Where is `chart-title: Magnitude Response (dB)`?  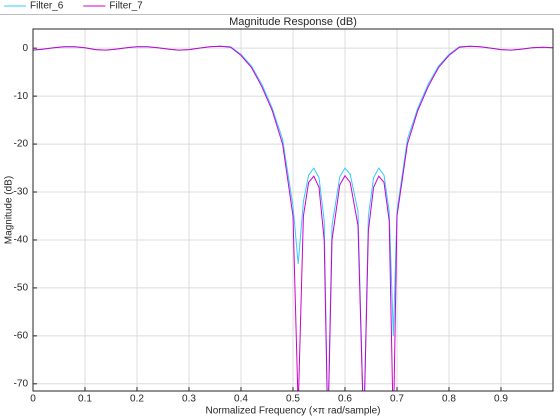 chart-title: Magnitude Response (dB) is located at coordinates (293, 22).